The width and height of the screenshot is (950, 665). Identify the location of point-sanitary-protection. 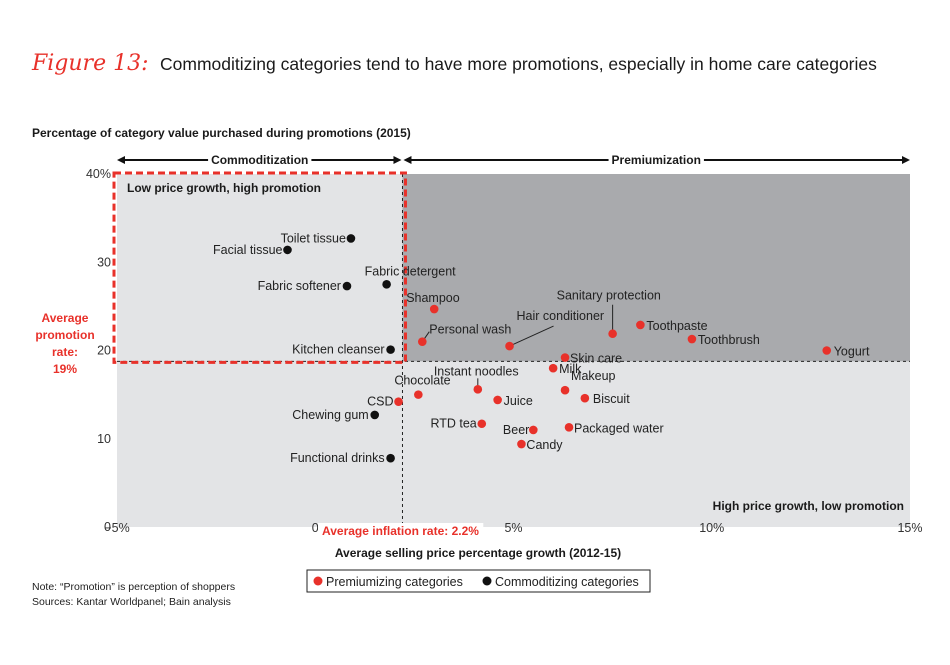
(612, 334).